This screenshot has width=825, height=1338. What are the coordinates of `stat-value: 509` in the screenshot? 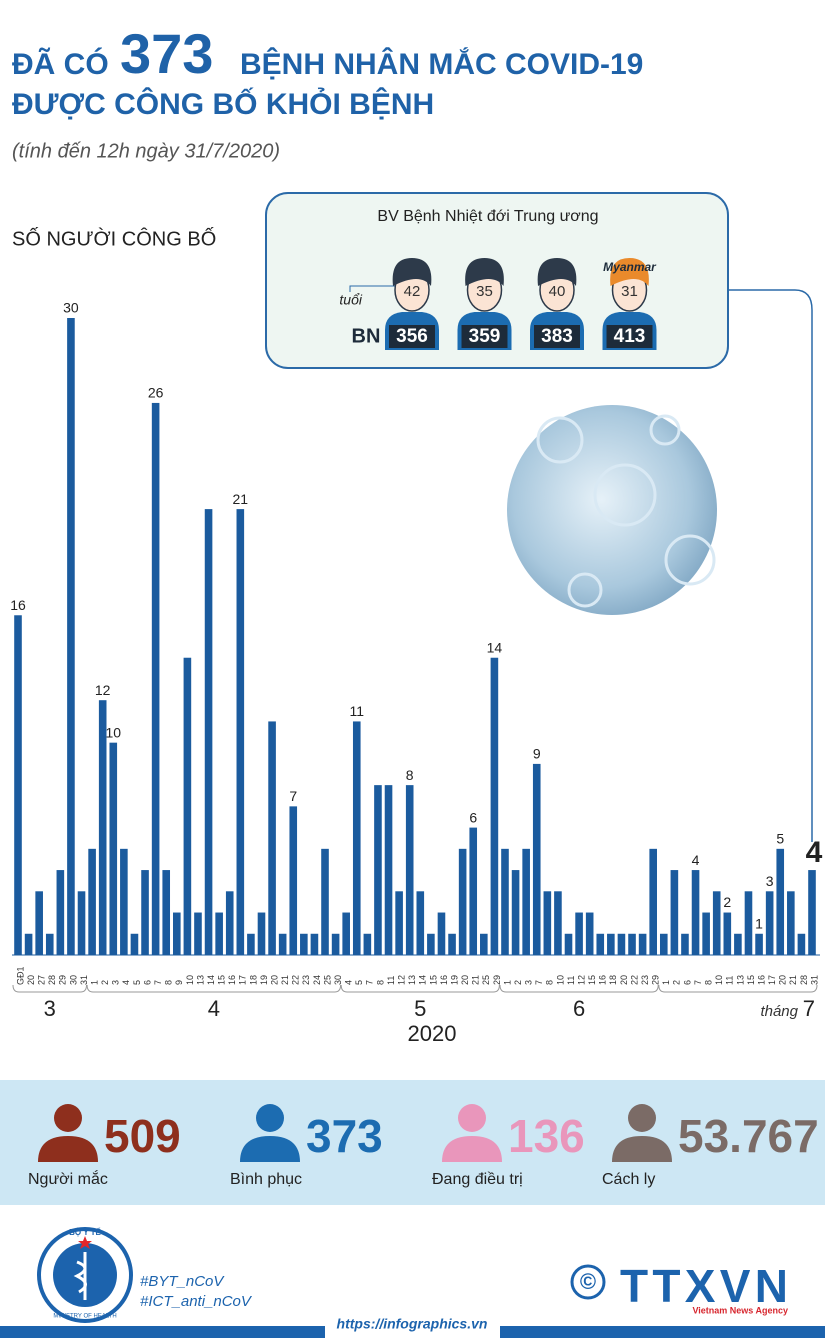 It's located at (142, 1136).